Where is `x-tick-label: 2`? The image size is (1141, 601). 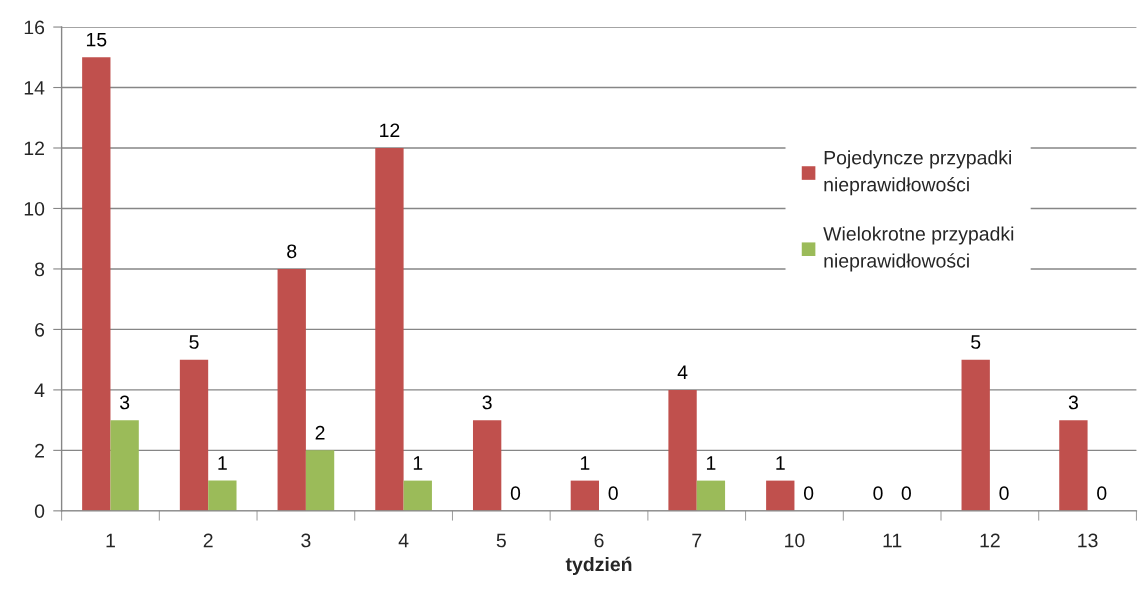 x-tick-label: 2 is located at coordinates (208, 540).